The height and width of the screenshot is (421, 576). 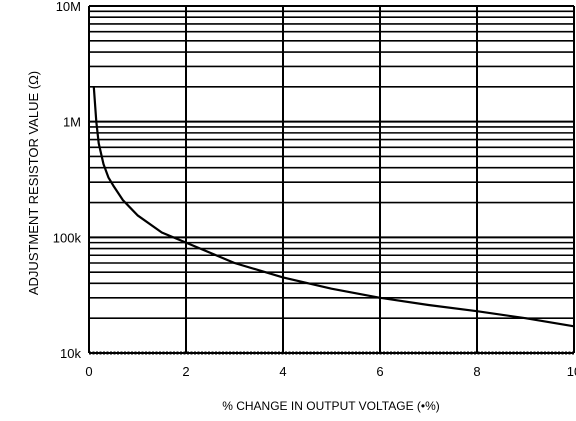 What do you see at coordinates (70, 353) in the screenshot?
I see `y-tick-label: 10k` at bounding box center [70, 353].